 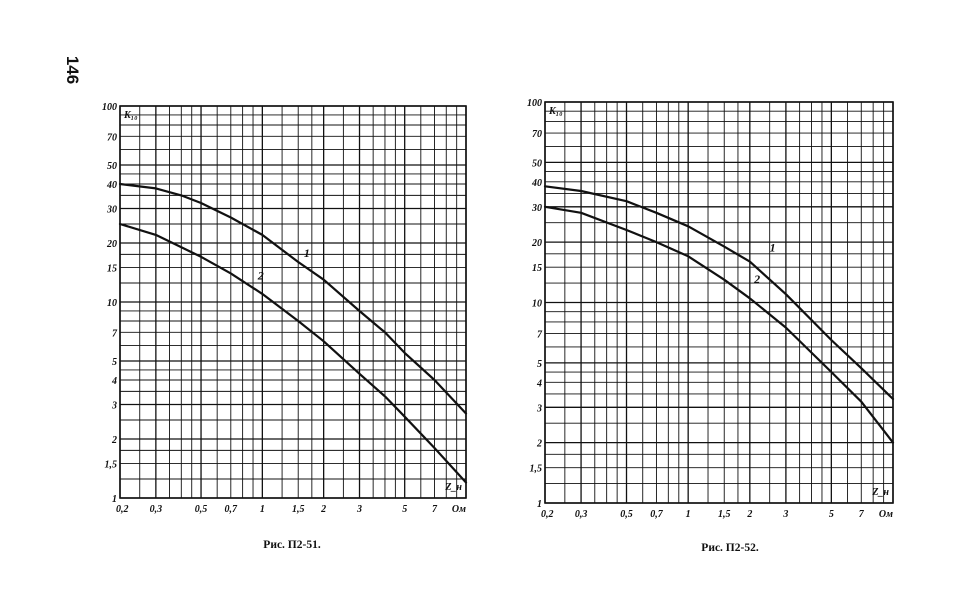 I want to click on figure-caption: Рис. П2-52., so click(x=730, y=548).